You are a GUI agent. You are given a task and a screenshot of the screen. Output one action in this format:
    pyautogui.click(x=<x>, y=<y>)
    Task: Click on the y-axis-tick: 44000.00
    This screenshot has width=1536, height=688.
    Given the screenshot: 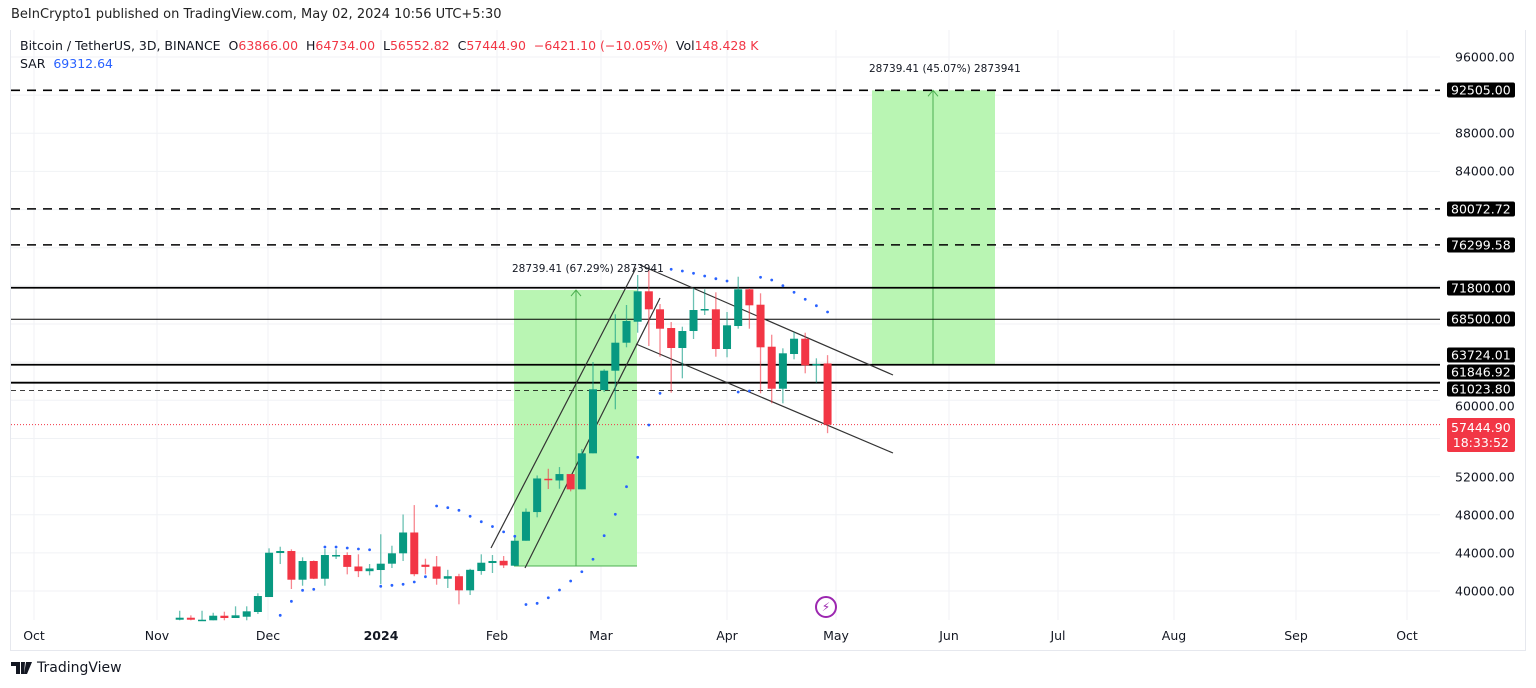 What is the action you would take?
    pyautogui.click(x=1485, y=553)
    